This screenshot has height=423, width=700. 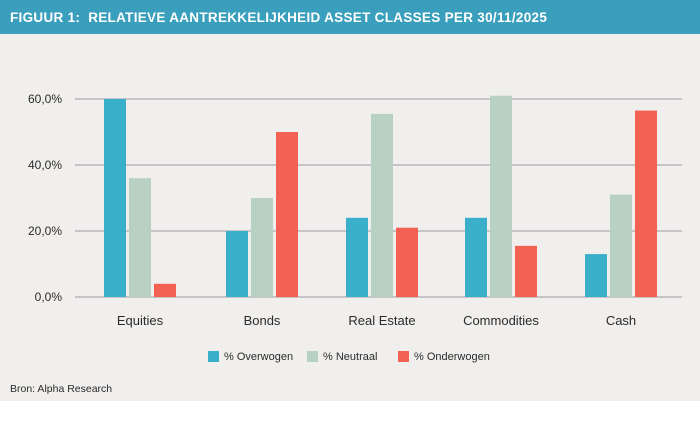 I want to click on x-category-label: Bonds, so click(x=262, y=320).